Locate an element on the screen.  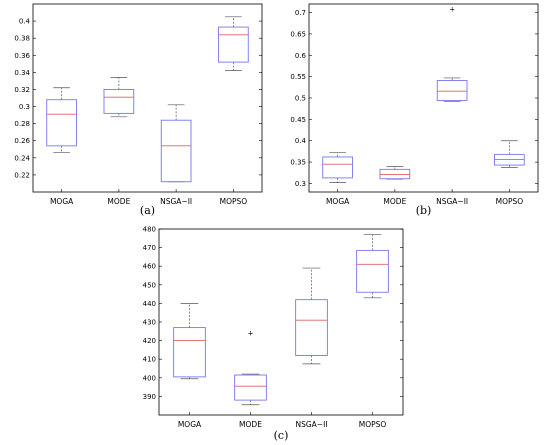
y-tick-label: 0.32 is located at coordinates (22, 90).